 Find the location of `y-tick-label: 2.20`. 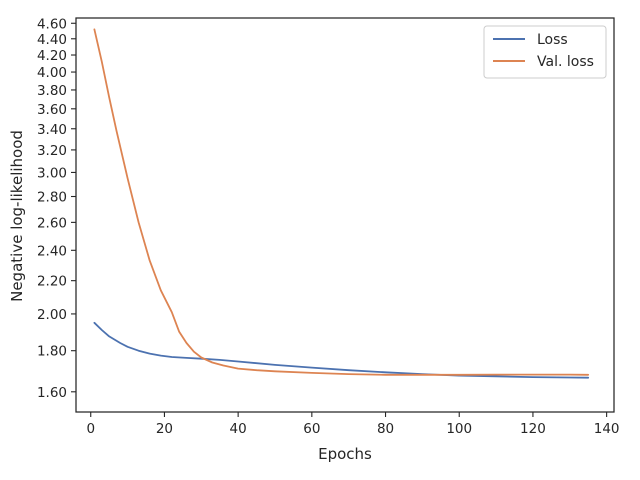

y-tick-label: 2.20 is located at coordinates (52, 282).